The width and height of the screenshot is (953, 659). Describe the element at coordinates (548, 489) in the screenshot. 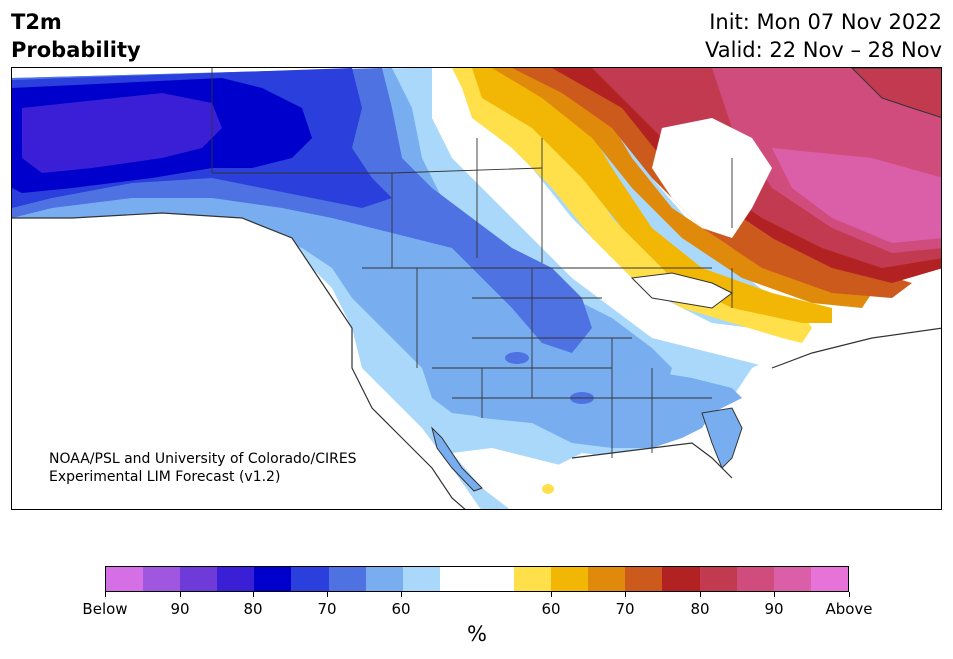

I see `above-60-mexico-spot` at that location.